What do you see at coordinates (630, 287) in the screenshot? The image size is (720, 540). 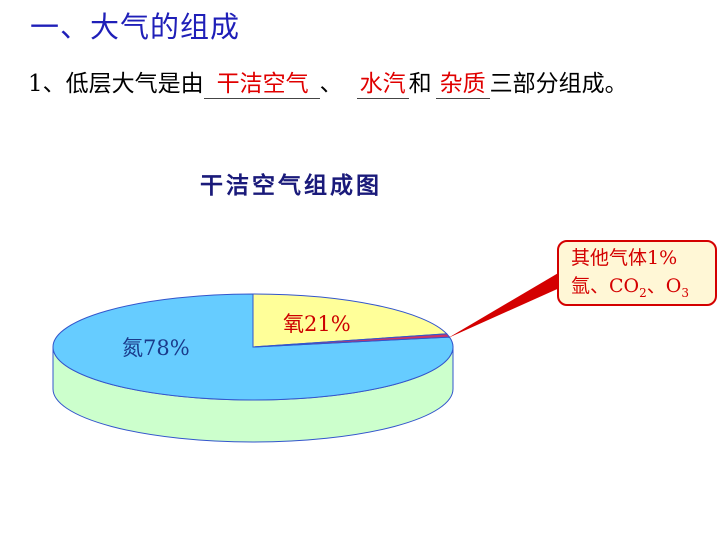 I see `callout-line-2: 氩、CO2、O3` at bounding box center [630, 287].